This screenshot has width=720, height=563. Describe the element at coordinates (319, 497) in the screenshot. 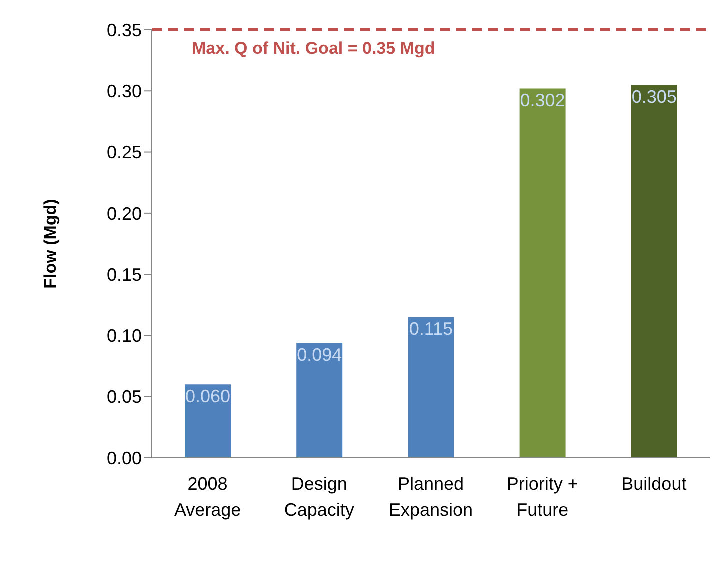

I see `x-tick-label: Design Capacity` at that location.